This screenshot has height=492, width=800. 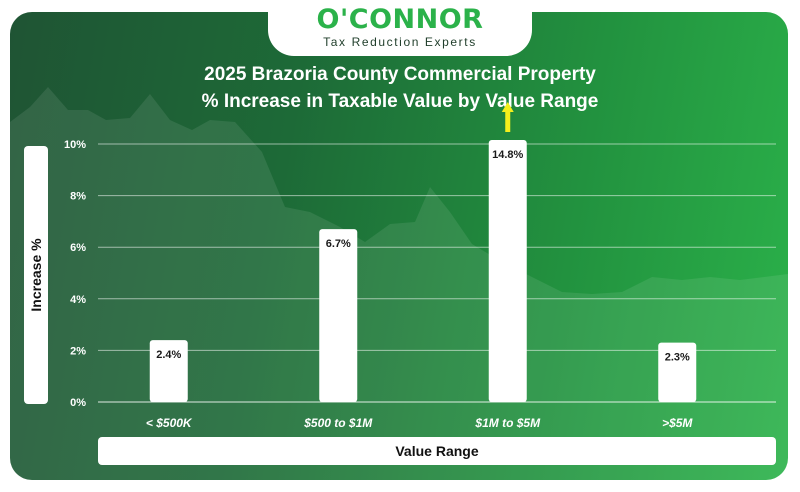 What do you see at coordinates (677, 358) in the screenshot?
I see `bar-value-label: 2.3%` at bounding box center [677, 358].